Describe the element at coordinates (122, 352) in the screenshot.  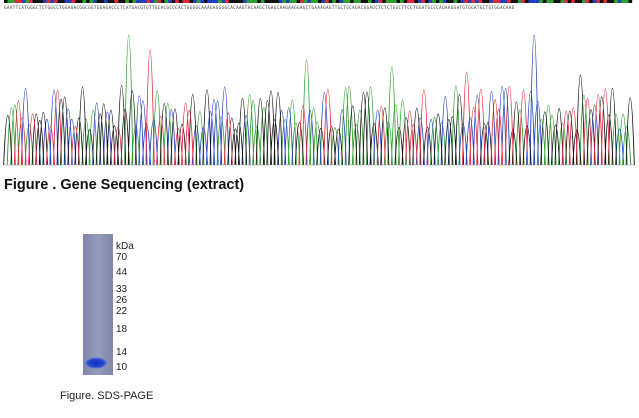
I see `marker-label: 14` at that location.